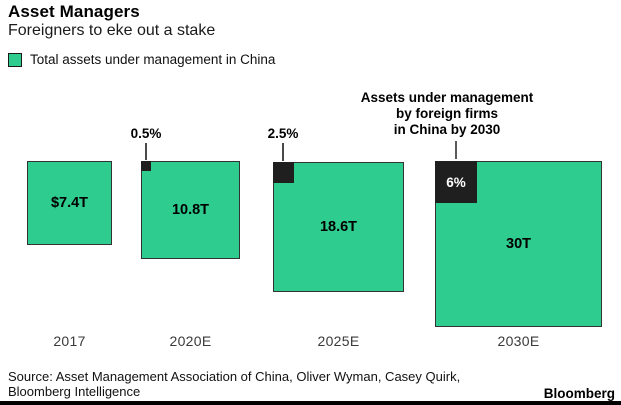 The height and width of the screenshot is (405, 621). I want to click on bloomberg-logo: Bloomberg, so click(579, 393).